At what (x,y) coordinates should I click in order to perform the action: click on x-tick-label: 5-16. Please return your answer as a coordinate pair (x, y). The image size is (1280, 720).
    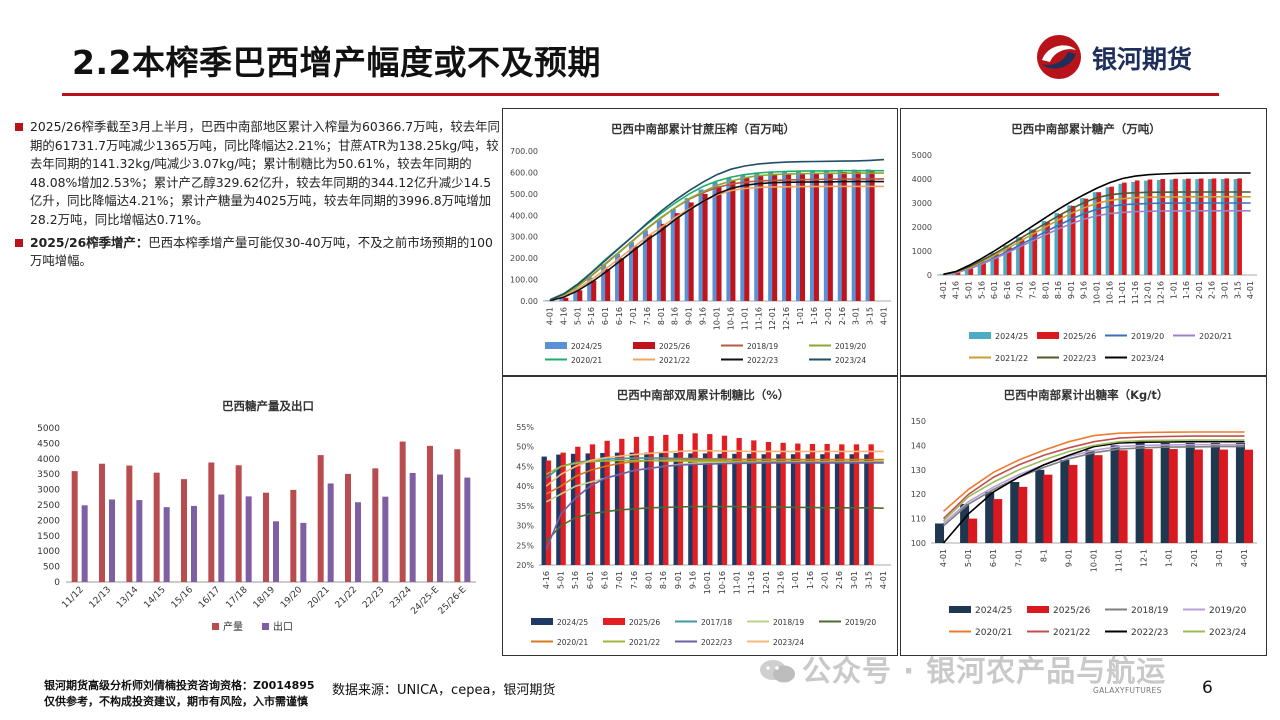
    Looking at the image, I should click on (591, 316).